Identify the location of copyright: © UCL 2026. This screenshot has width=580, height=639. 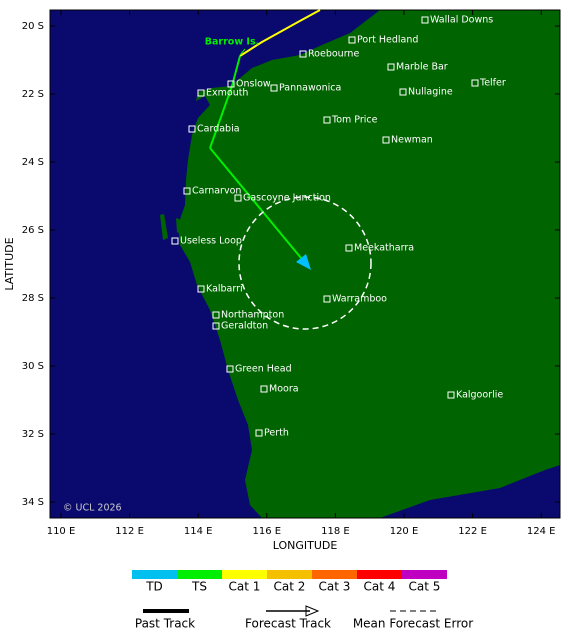
(92, 508).